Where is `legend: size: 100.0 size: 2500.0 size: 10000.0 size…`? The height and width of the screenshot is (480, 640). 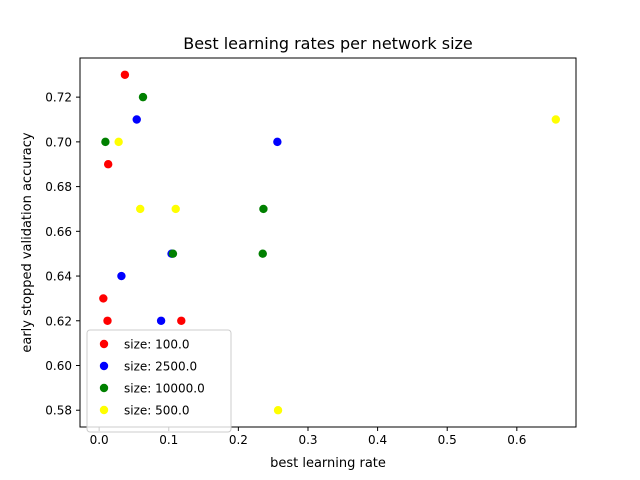
legend: size: 100.0 size: 2500.0 size: 10000.0 size… is located at coordinates (159, 381).